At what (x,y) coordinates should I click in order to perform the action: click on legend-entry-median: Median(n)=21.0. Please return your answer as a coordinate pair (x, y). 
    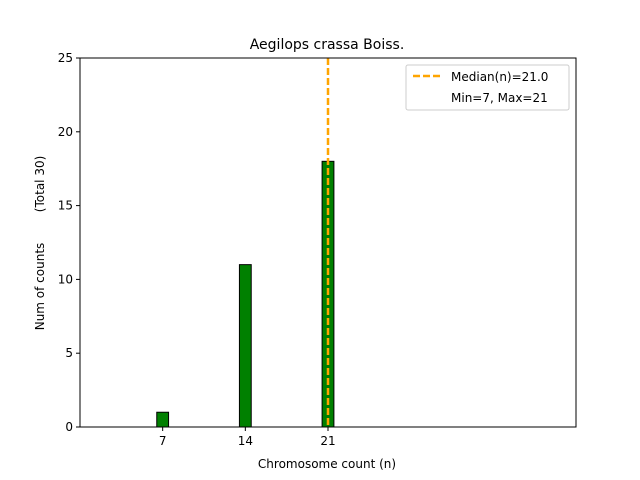
    Looking at the image, I should click on (499, 77).